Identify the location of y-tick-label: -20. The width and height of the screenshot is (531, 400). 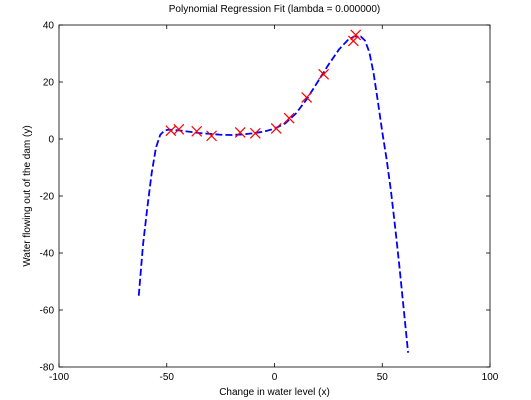
(47, 197).